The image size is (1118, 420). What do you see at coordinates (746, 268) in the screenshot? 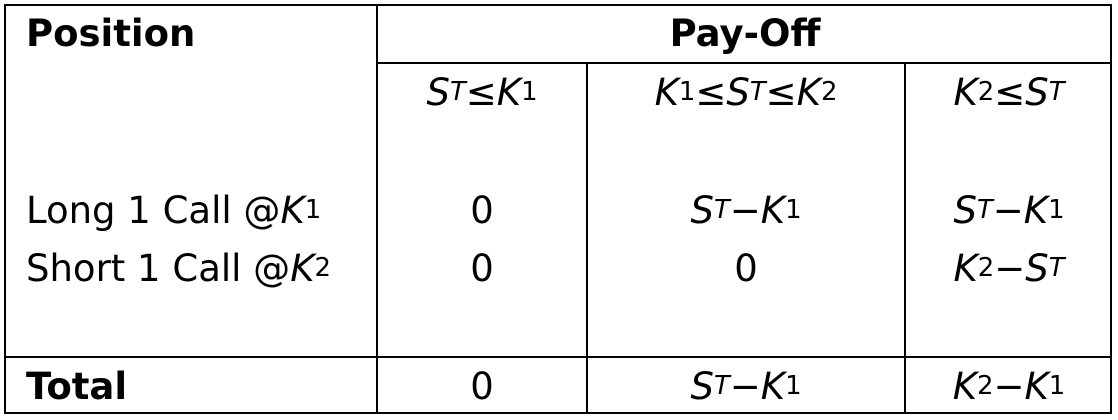
I see `row-short-call-c2: 0` at bounding box center [746, 268].